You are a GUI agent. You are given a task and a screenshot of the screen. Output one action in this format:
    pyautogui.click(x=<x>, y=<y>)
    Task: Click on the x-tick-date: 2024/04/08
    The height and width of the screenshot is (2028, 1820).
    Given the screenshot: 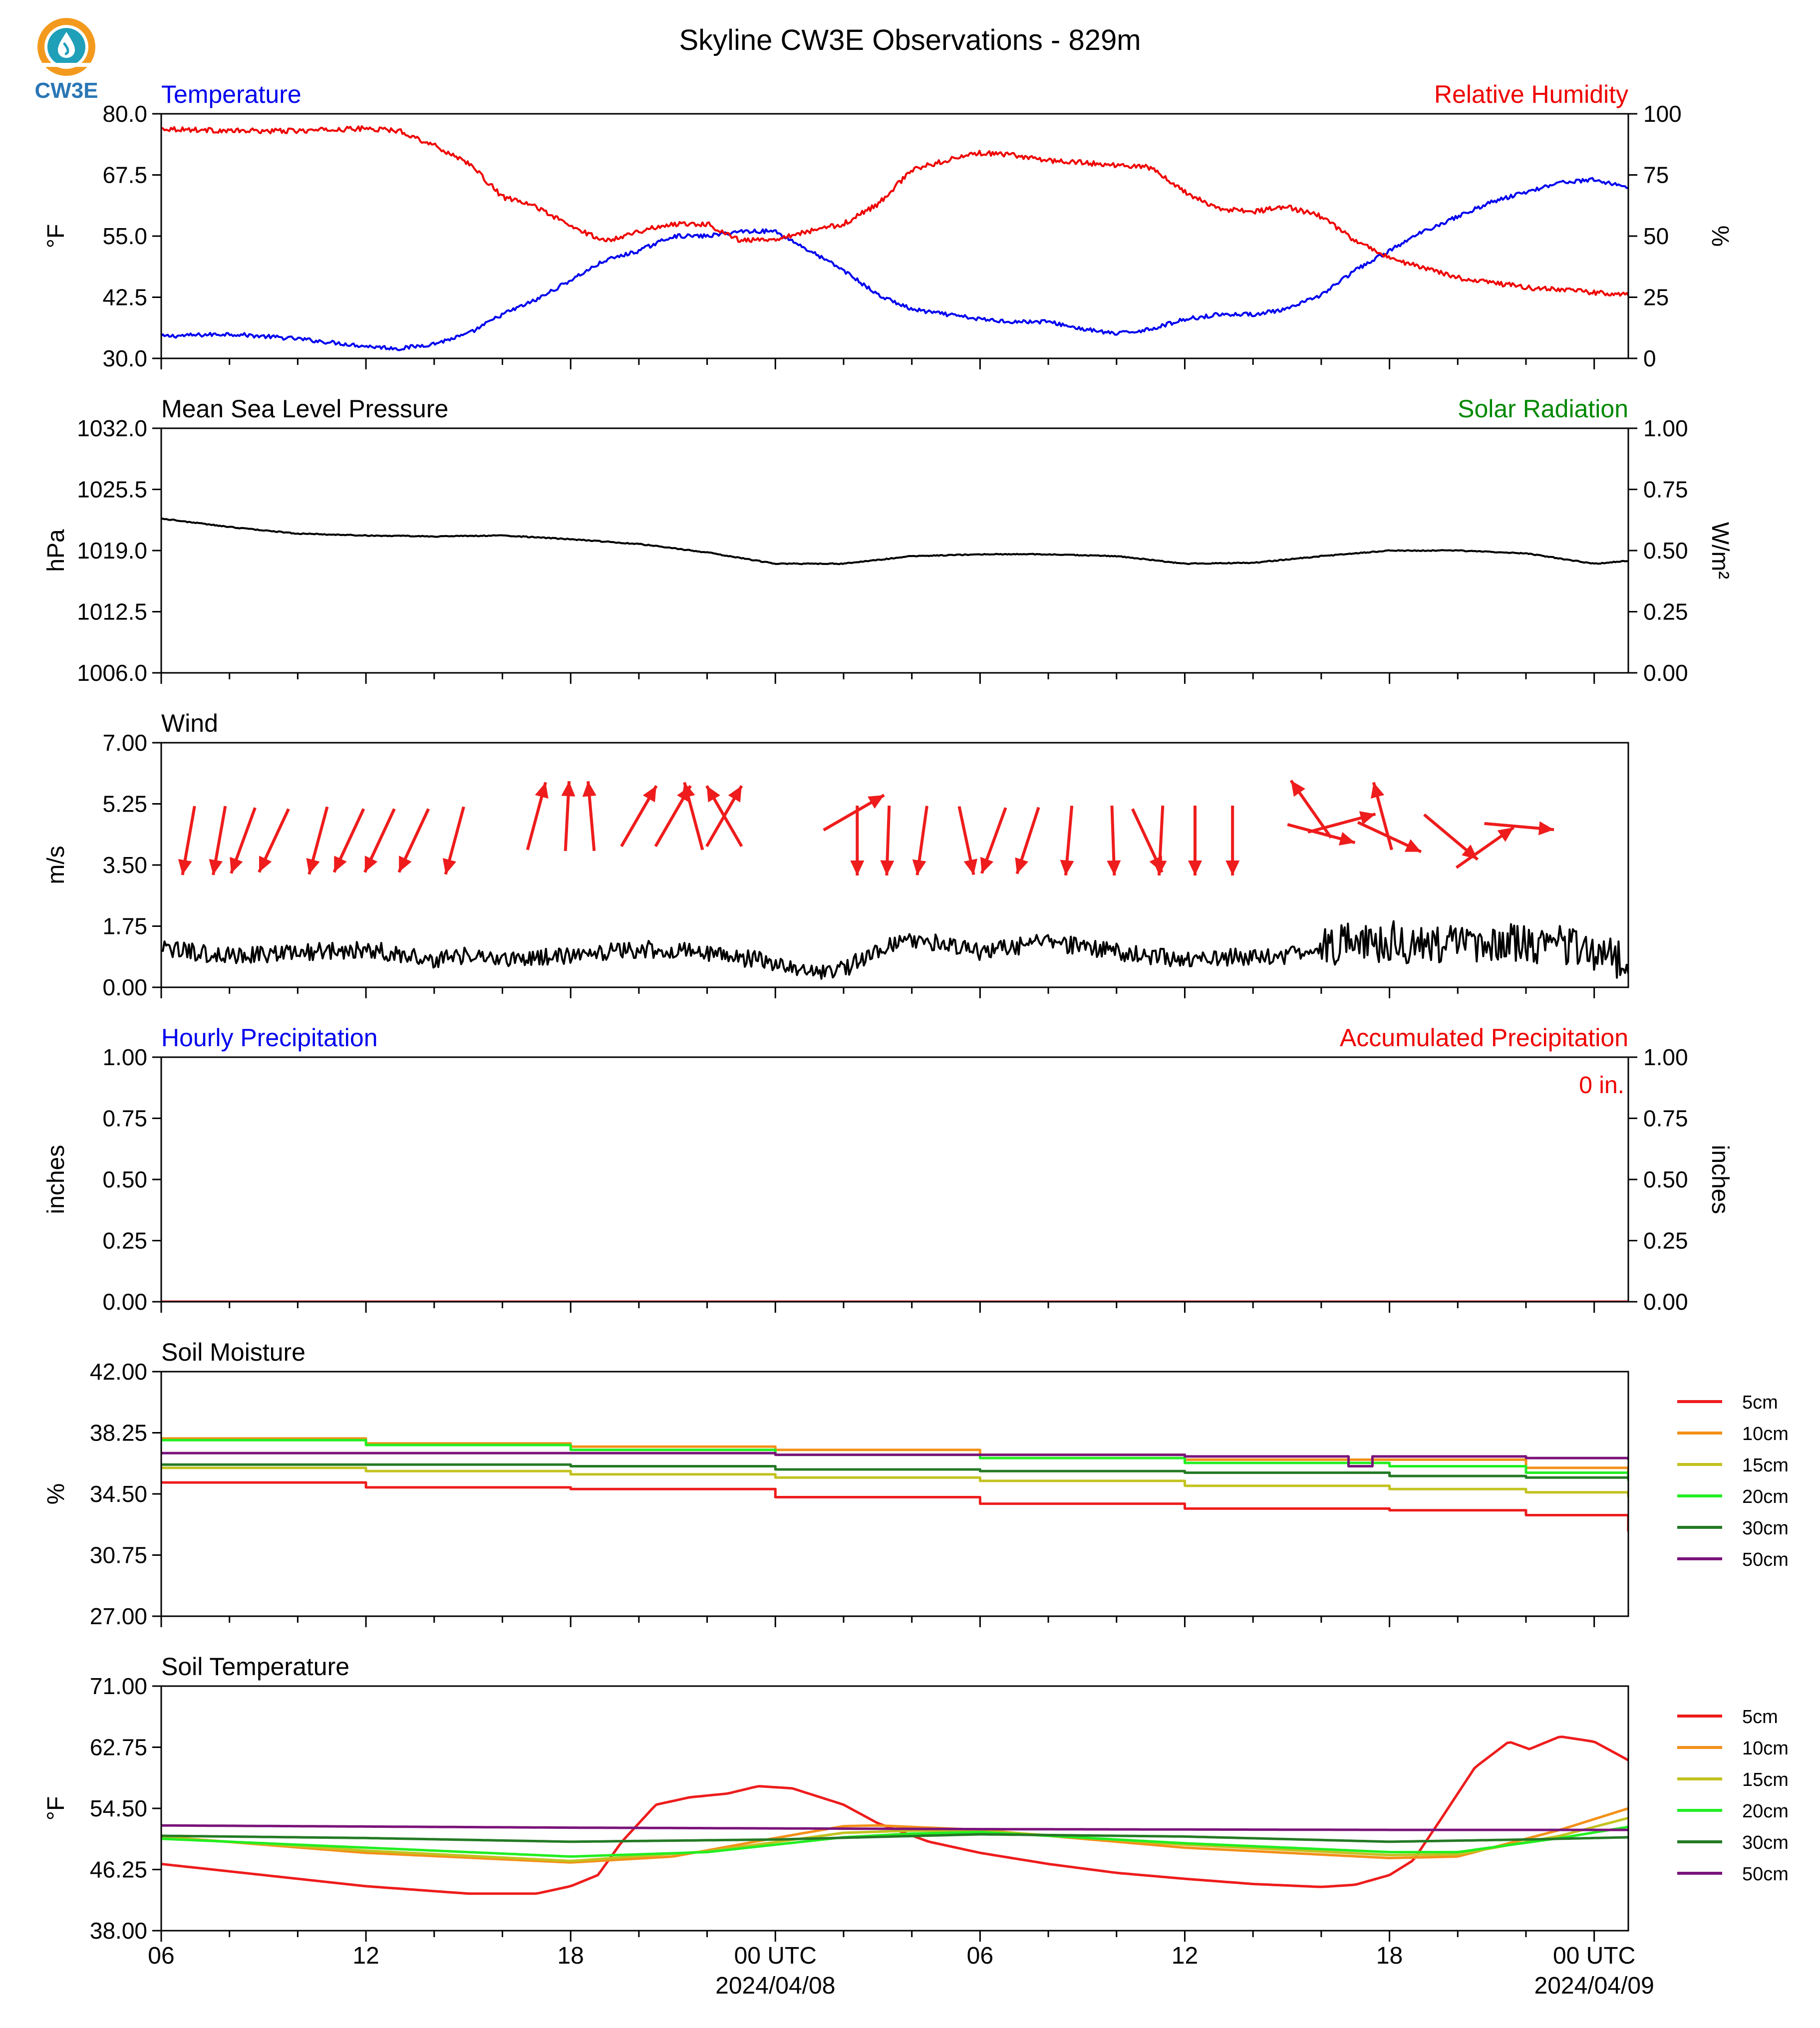 What is the action you would take?
    pyautogui.click(x=775, y=1986)
    